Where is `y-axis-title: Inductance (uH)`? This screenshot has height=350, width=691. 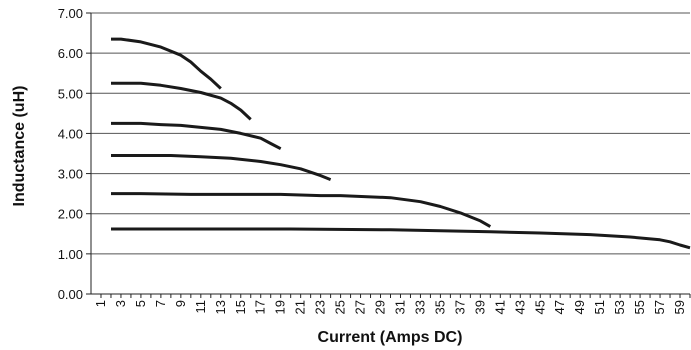
y-axis-title: Inductance (uH) is located at coordinates (19, 146).